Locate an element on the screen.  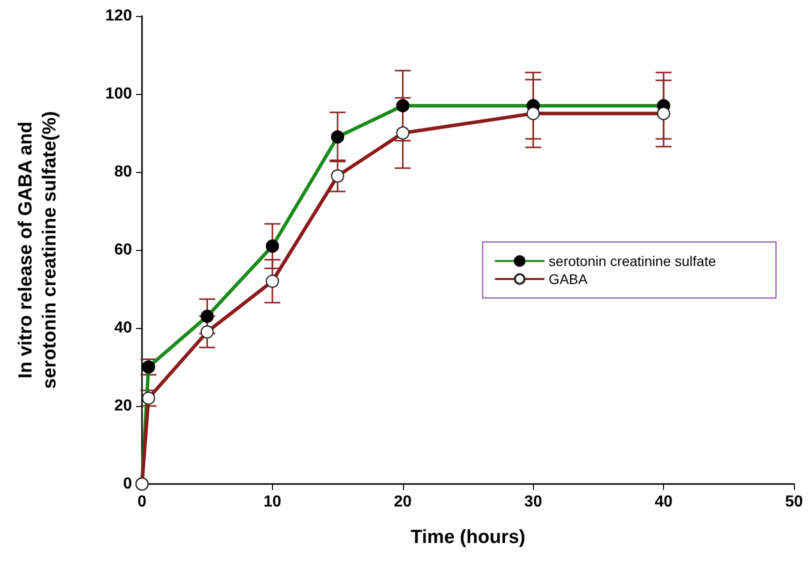
x-tick-label: 30 is located at coordinates (533, 502).